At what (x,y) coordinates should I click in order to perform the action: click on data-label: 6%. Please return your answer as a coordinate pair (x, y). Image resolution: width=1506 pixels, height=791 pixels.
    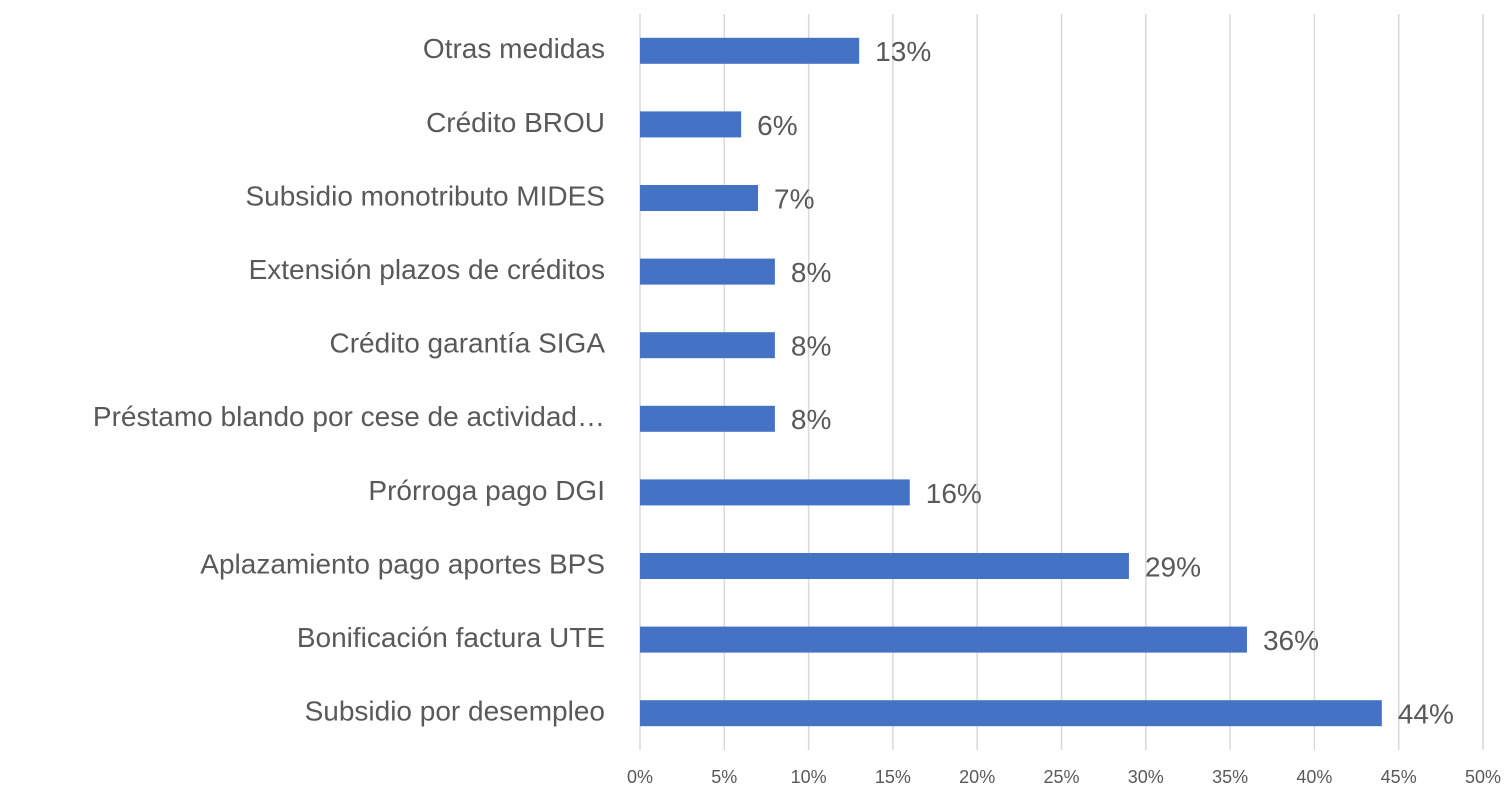
    Looking at the image, I should click on (777, 125).